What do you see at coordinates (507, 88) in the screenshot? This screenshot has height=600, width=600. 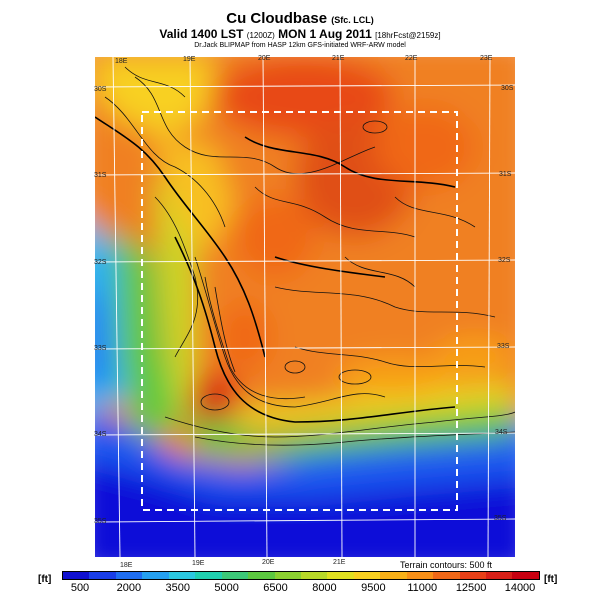 I see `lat-label-right: 30S` at bounding box center [507, 88].